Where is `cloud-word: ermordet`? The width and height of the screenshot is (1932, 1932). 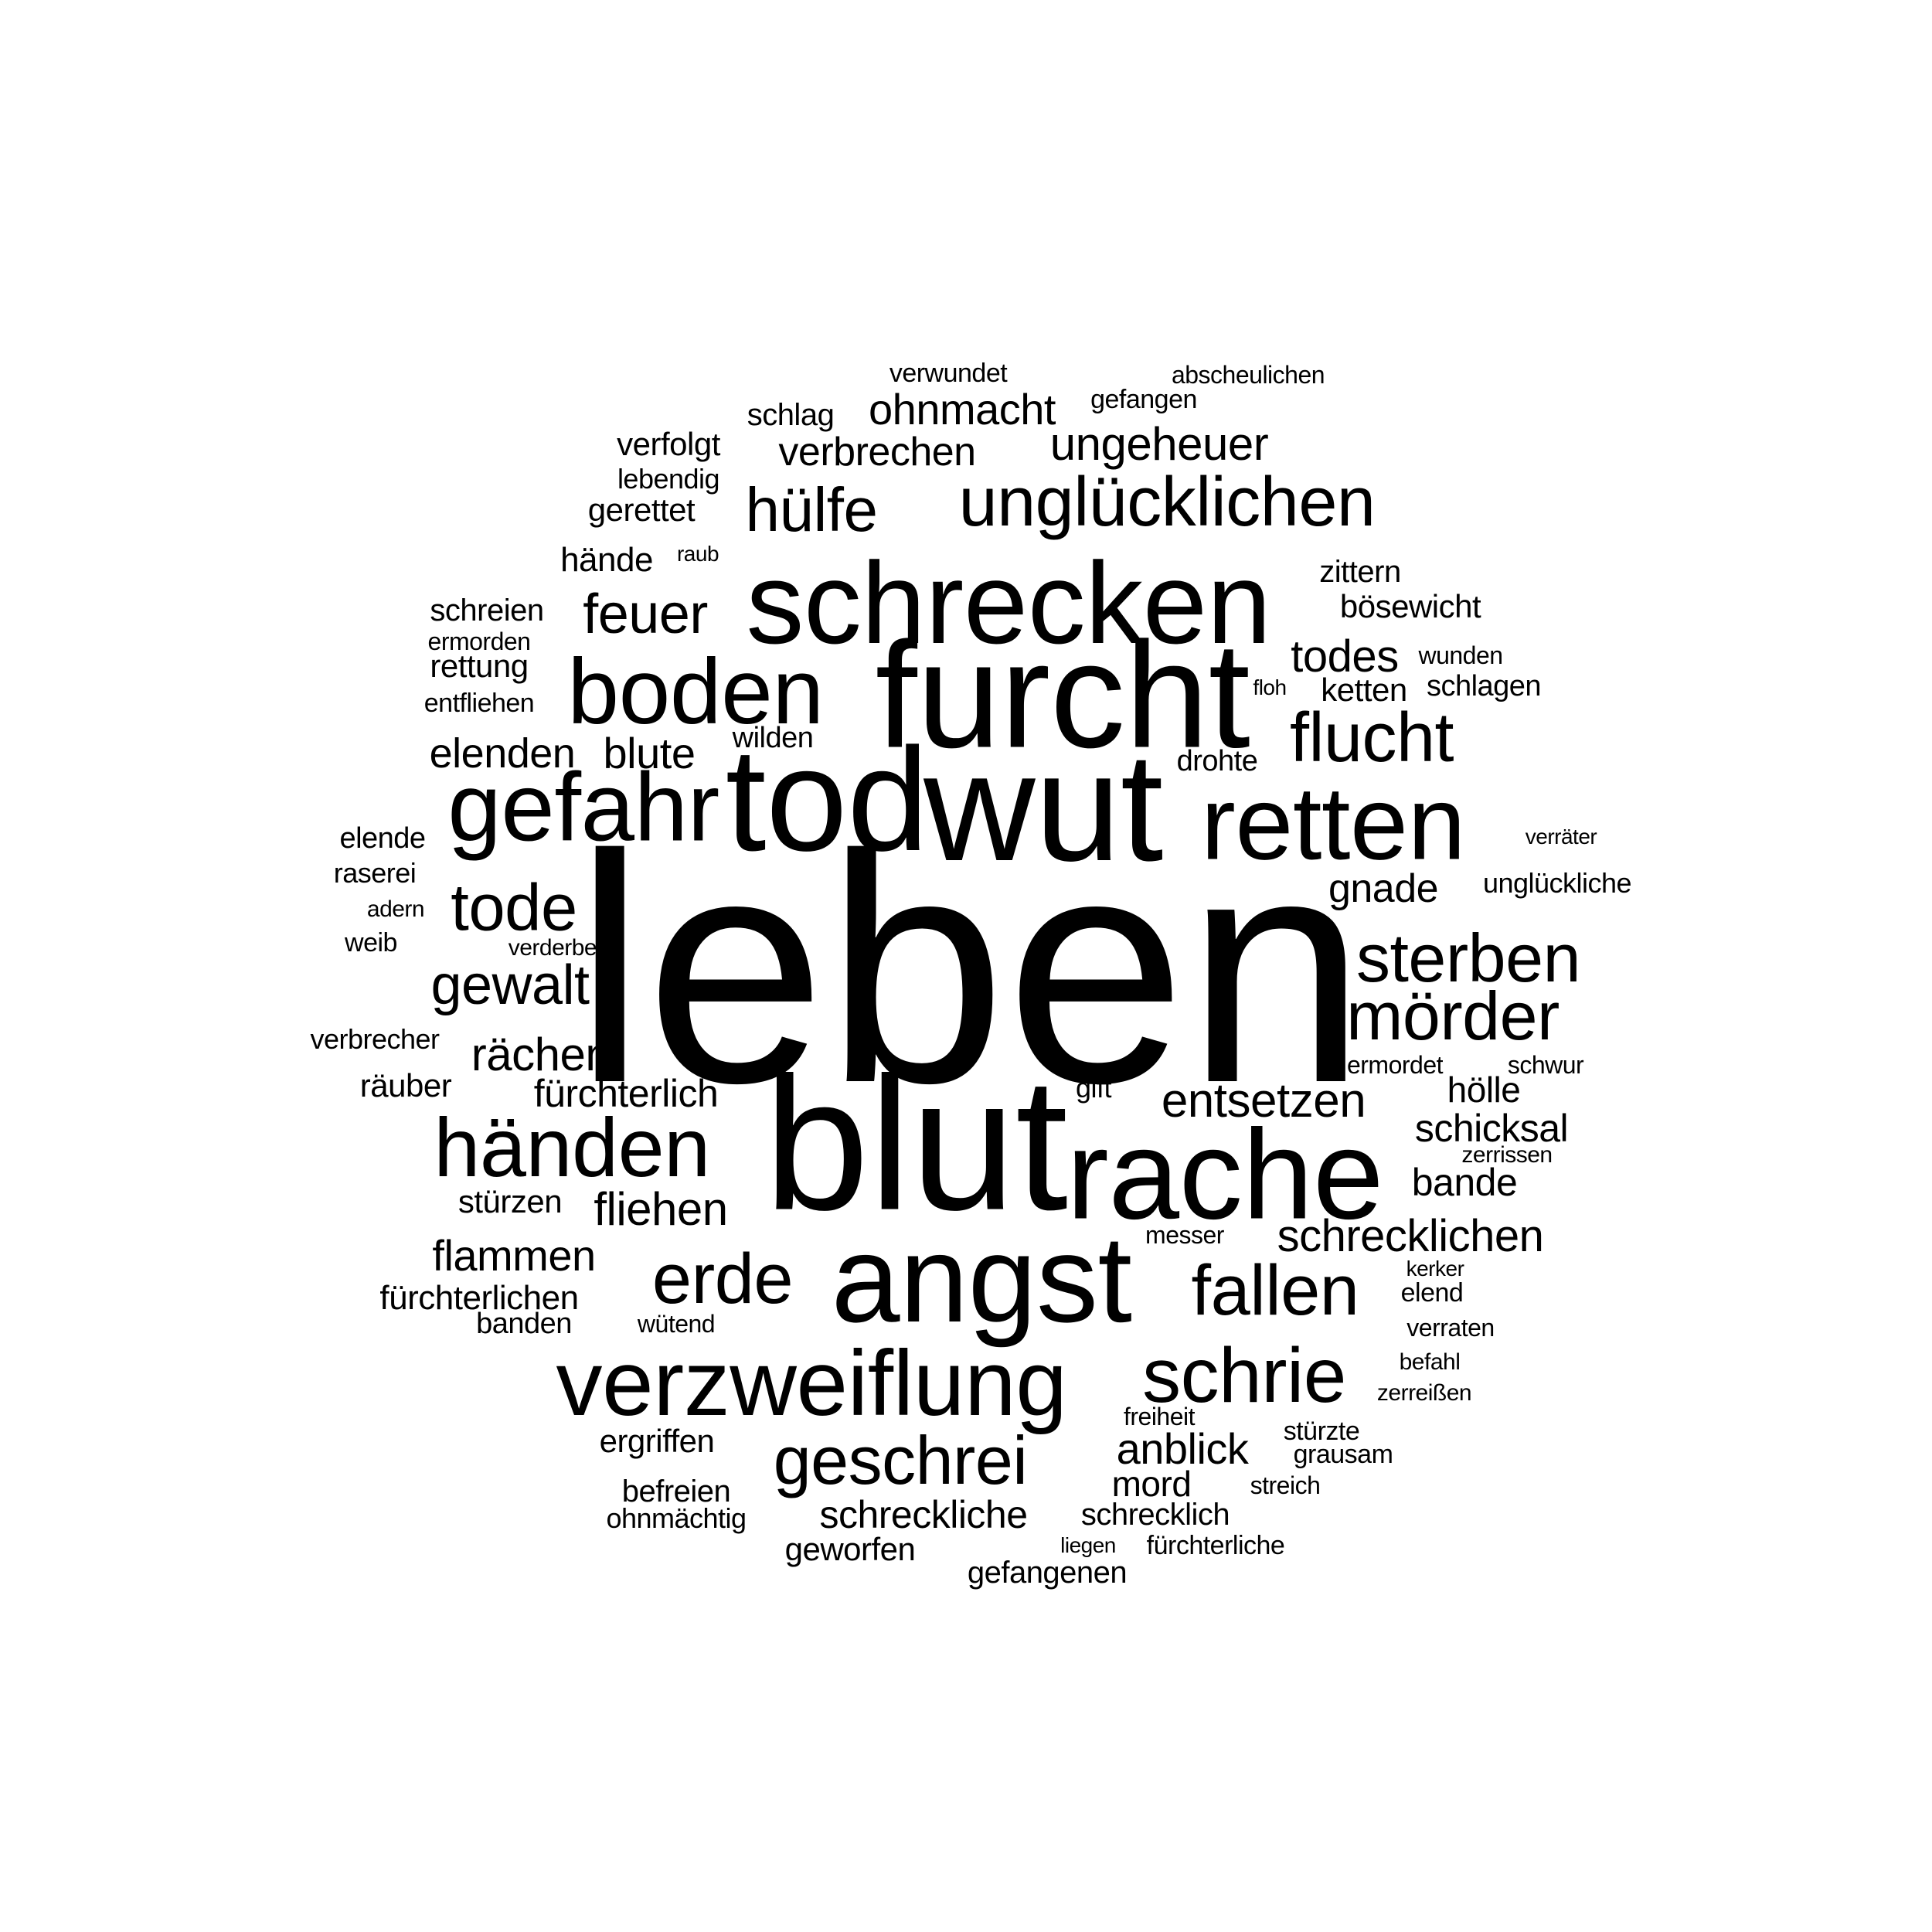
cloud-word: ermordet is located at coordinates (1395, 1065).